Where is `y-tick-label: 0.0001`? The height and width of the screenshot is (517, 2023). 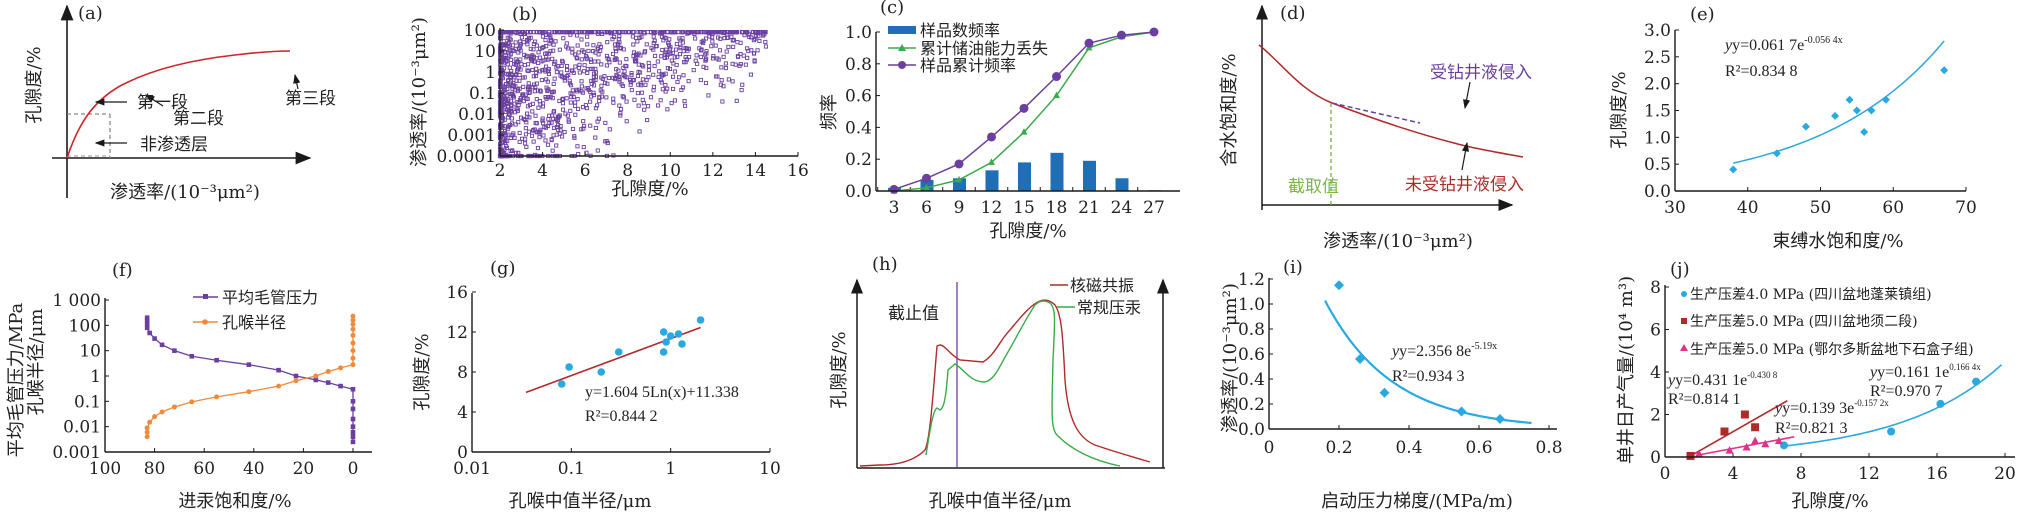 y-tick-label: 0.0001 is located at coordinates (466, 157).